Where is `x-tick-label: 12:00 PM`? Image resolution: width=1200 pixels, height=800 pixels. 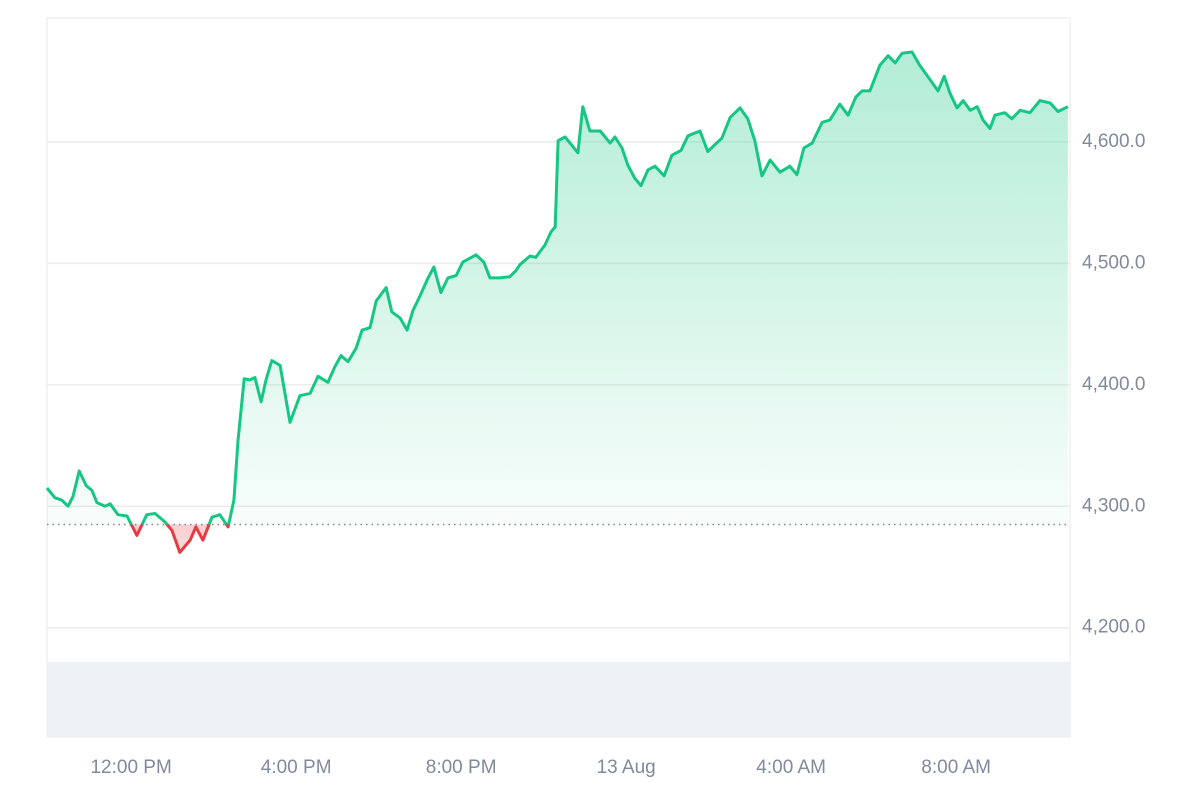
x-tick-label: 12:00 PM is located at coordinates (130, 767).